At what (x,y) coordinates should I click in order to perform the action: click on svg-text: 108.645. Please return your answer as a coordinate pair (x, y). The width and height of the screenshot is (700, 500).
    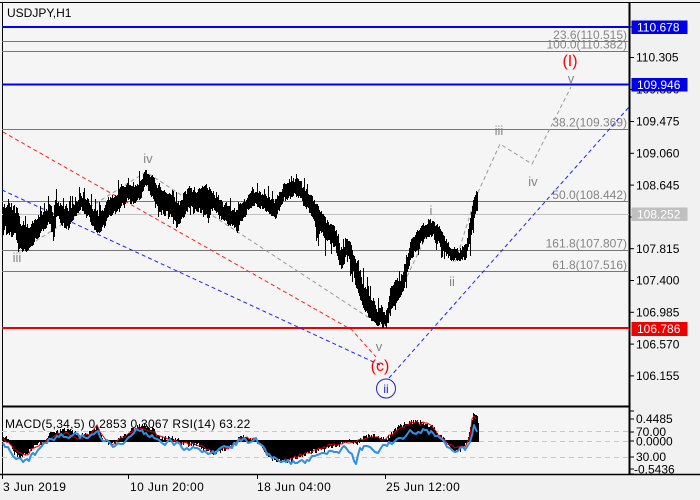
    Looking at the image, I should click on (658, 185).